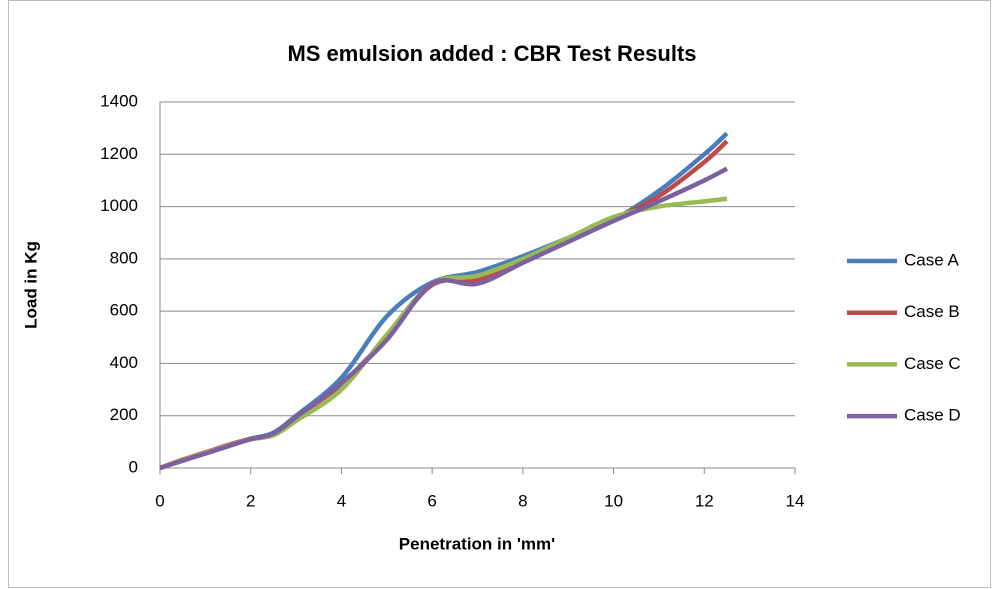  I want to click on y-tick-label: 600, so click(124, 310).